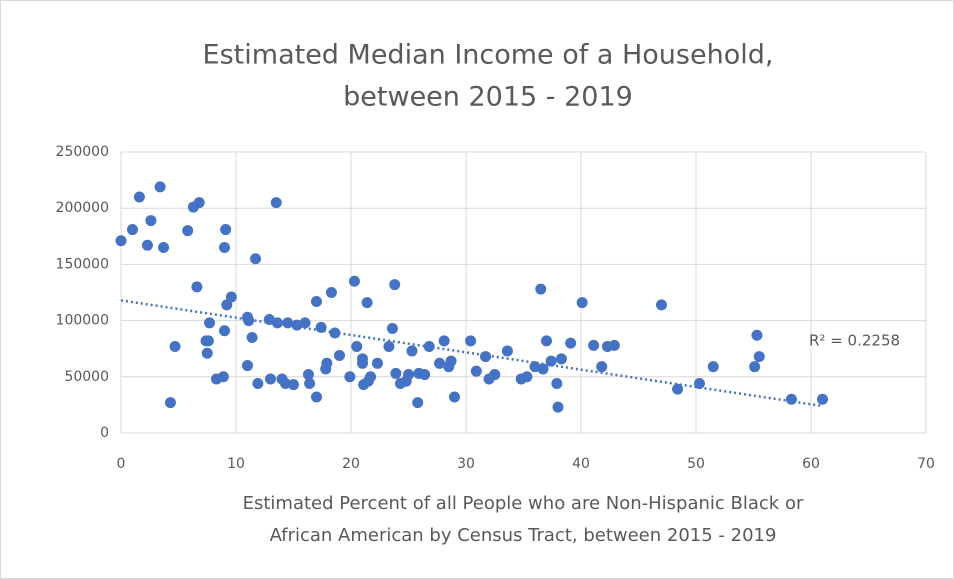 The image size is (954, 579). I want to click on x-tick-label: 50, so click(696, 464).